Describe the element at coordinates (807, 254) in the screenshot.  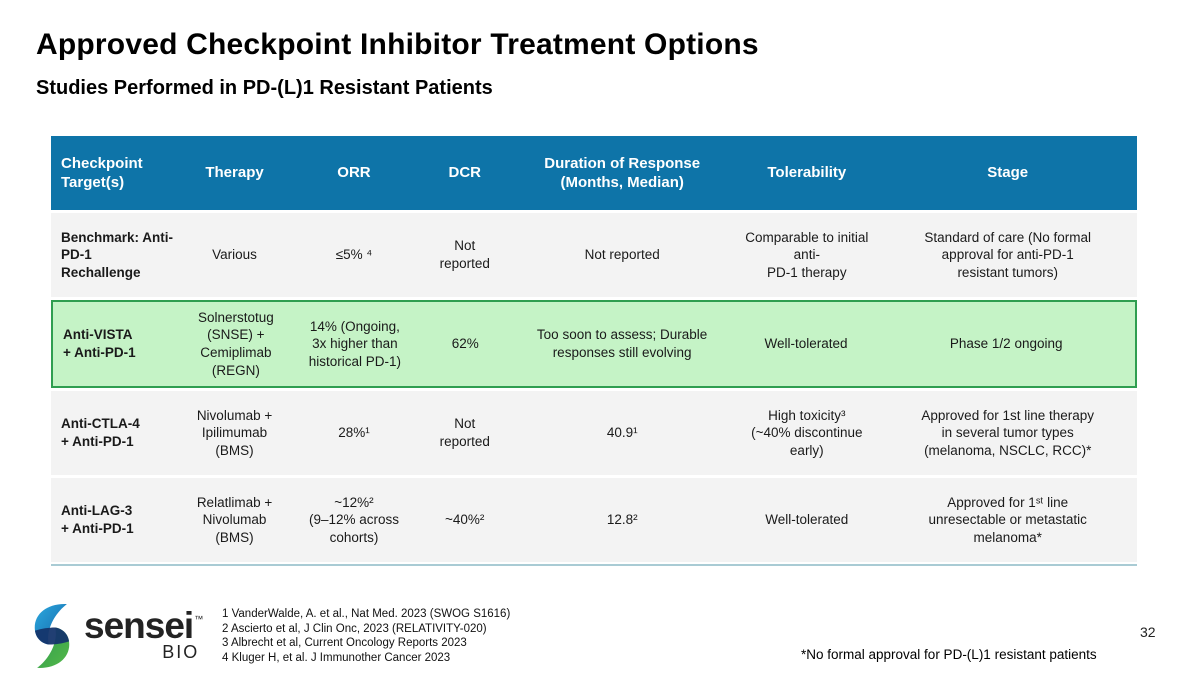
I see `cell-tolerability: Comparable to initial anti- PD-1 therapy` at that location.